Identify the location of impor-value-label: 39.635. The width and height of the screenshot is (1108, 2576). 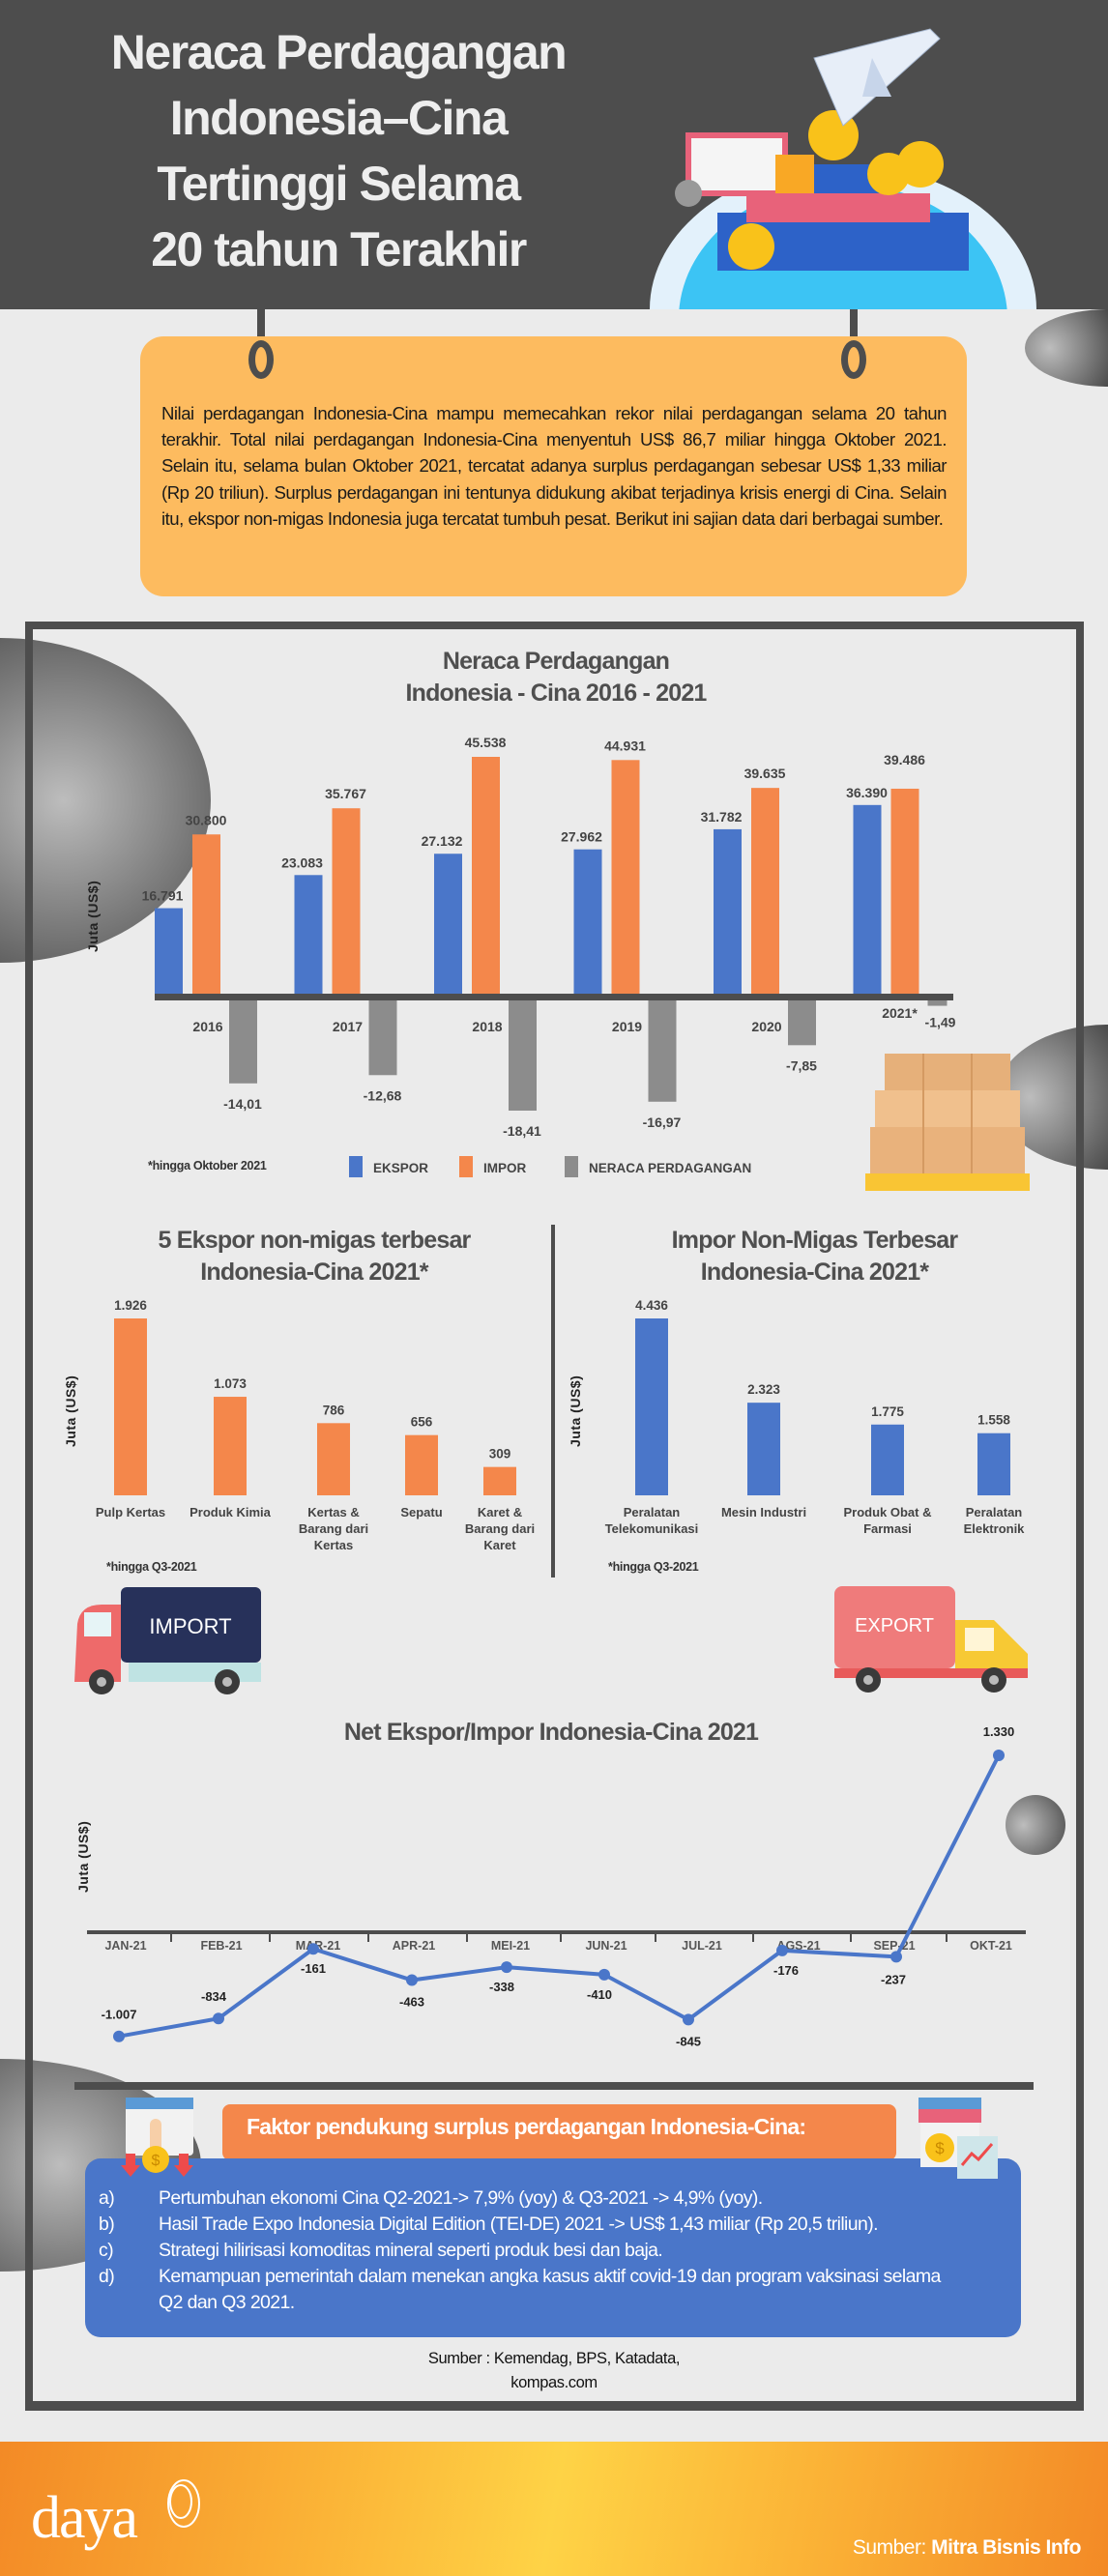
(765, 774).